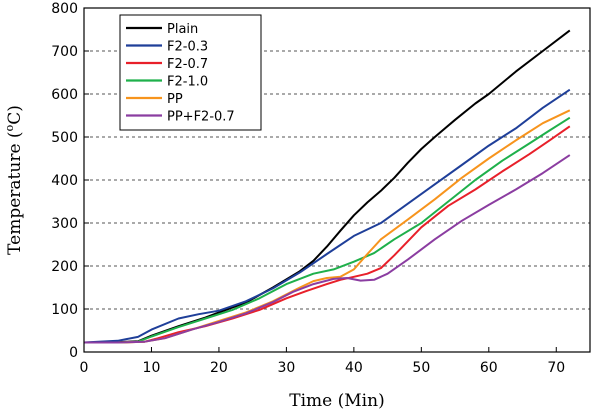 The width and height of the screenshot is (600, 416). What do you see at coordinates (182, 29) in the screenshot?
I see `legend-label-0: Plain` at bounding box center [182, 29].